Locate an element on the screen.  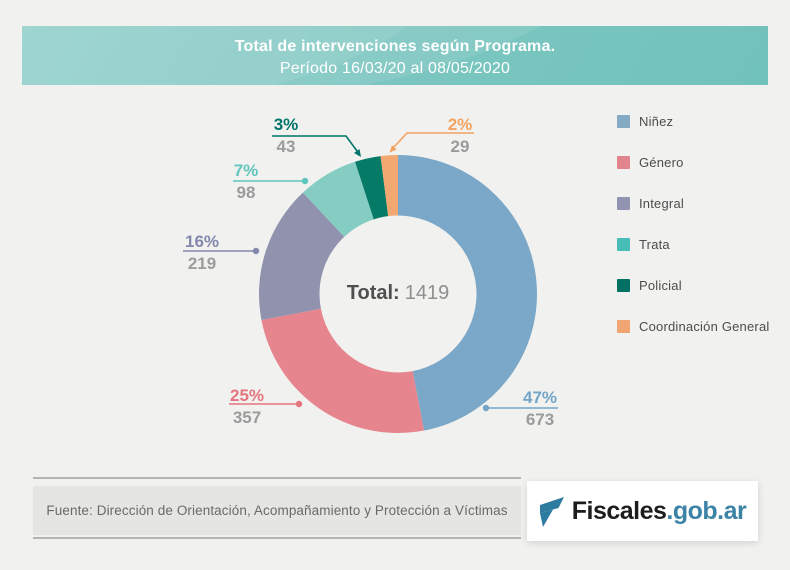
legend-label: Integral is located at coordinates (661, 203).